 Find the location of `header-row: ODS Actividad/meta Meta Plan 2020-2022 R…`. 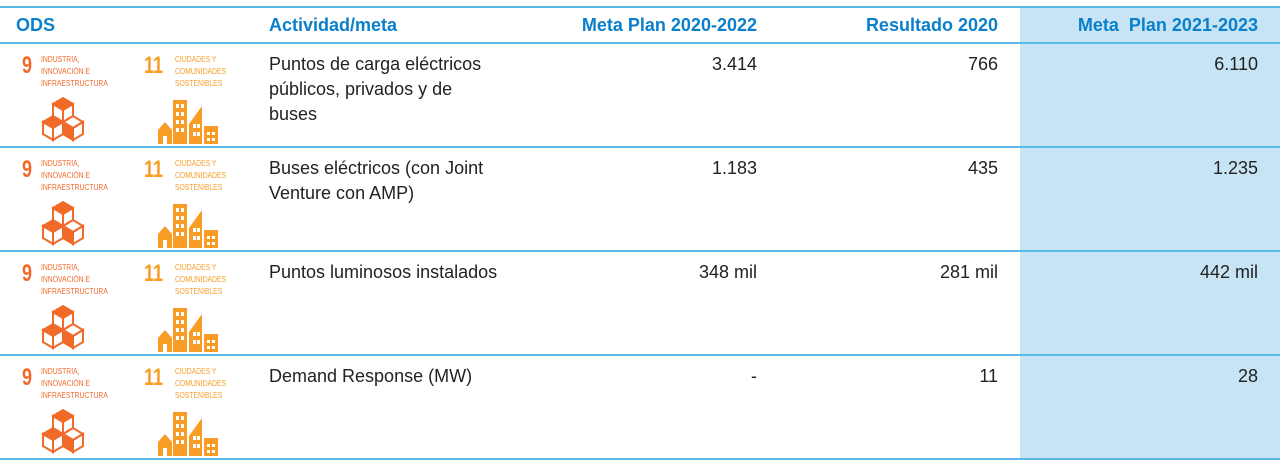

header-row: ODS Actividad/meta Meta Plan 2020-2022 R… is located at coordinates (640, 25).